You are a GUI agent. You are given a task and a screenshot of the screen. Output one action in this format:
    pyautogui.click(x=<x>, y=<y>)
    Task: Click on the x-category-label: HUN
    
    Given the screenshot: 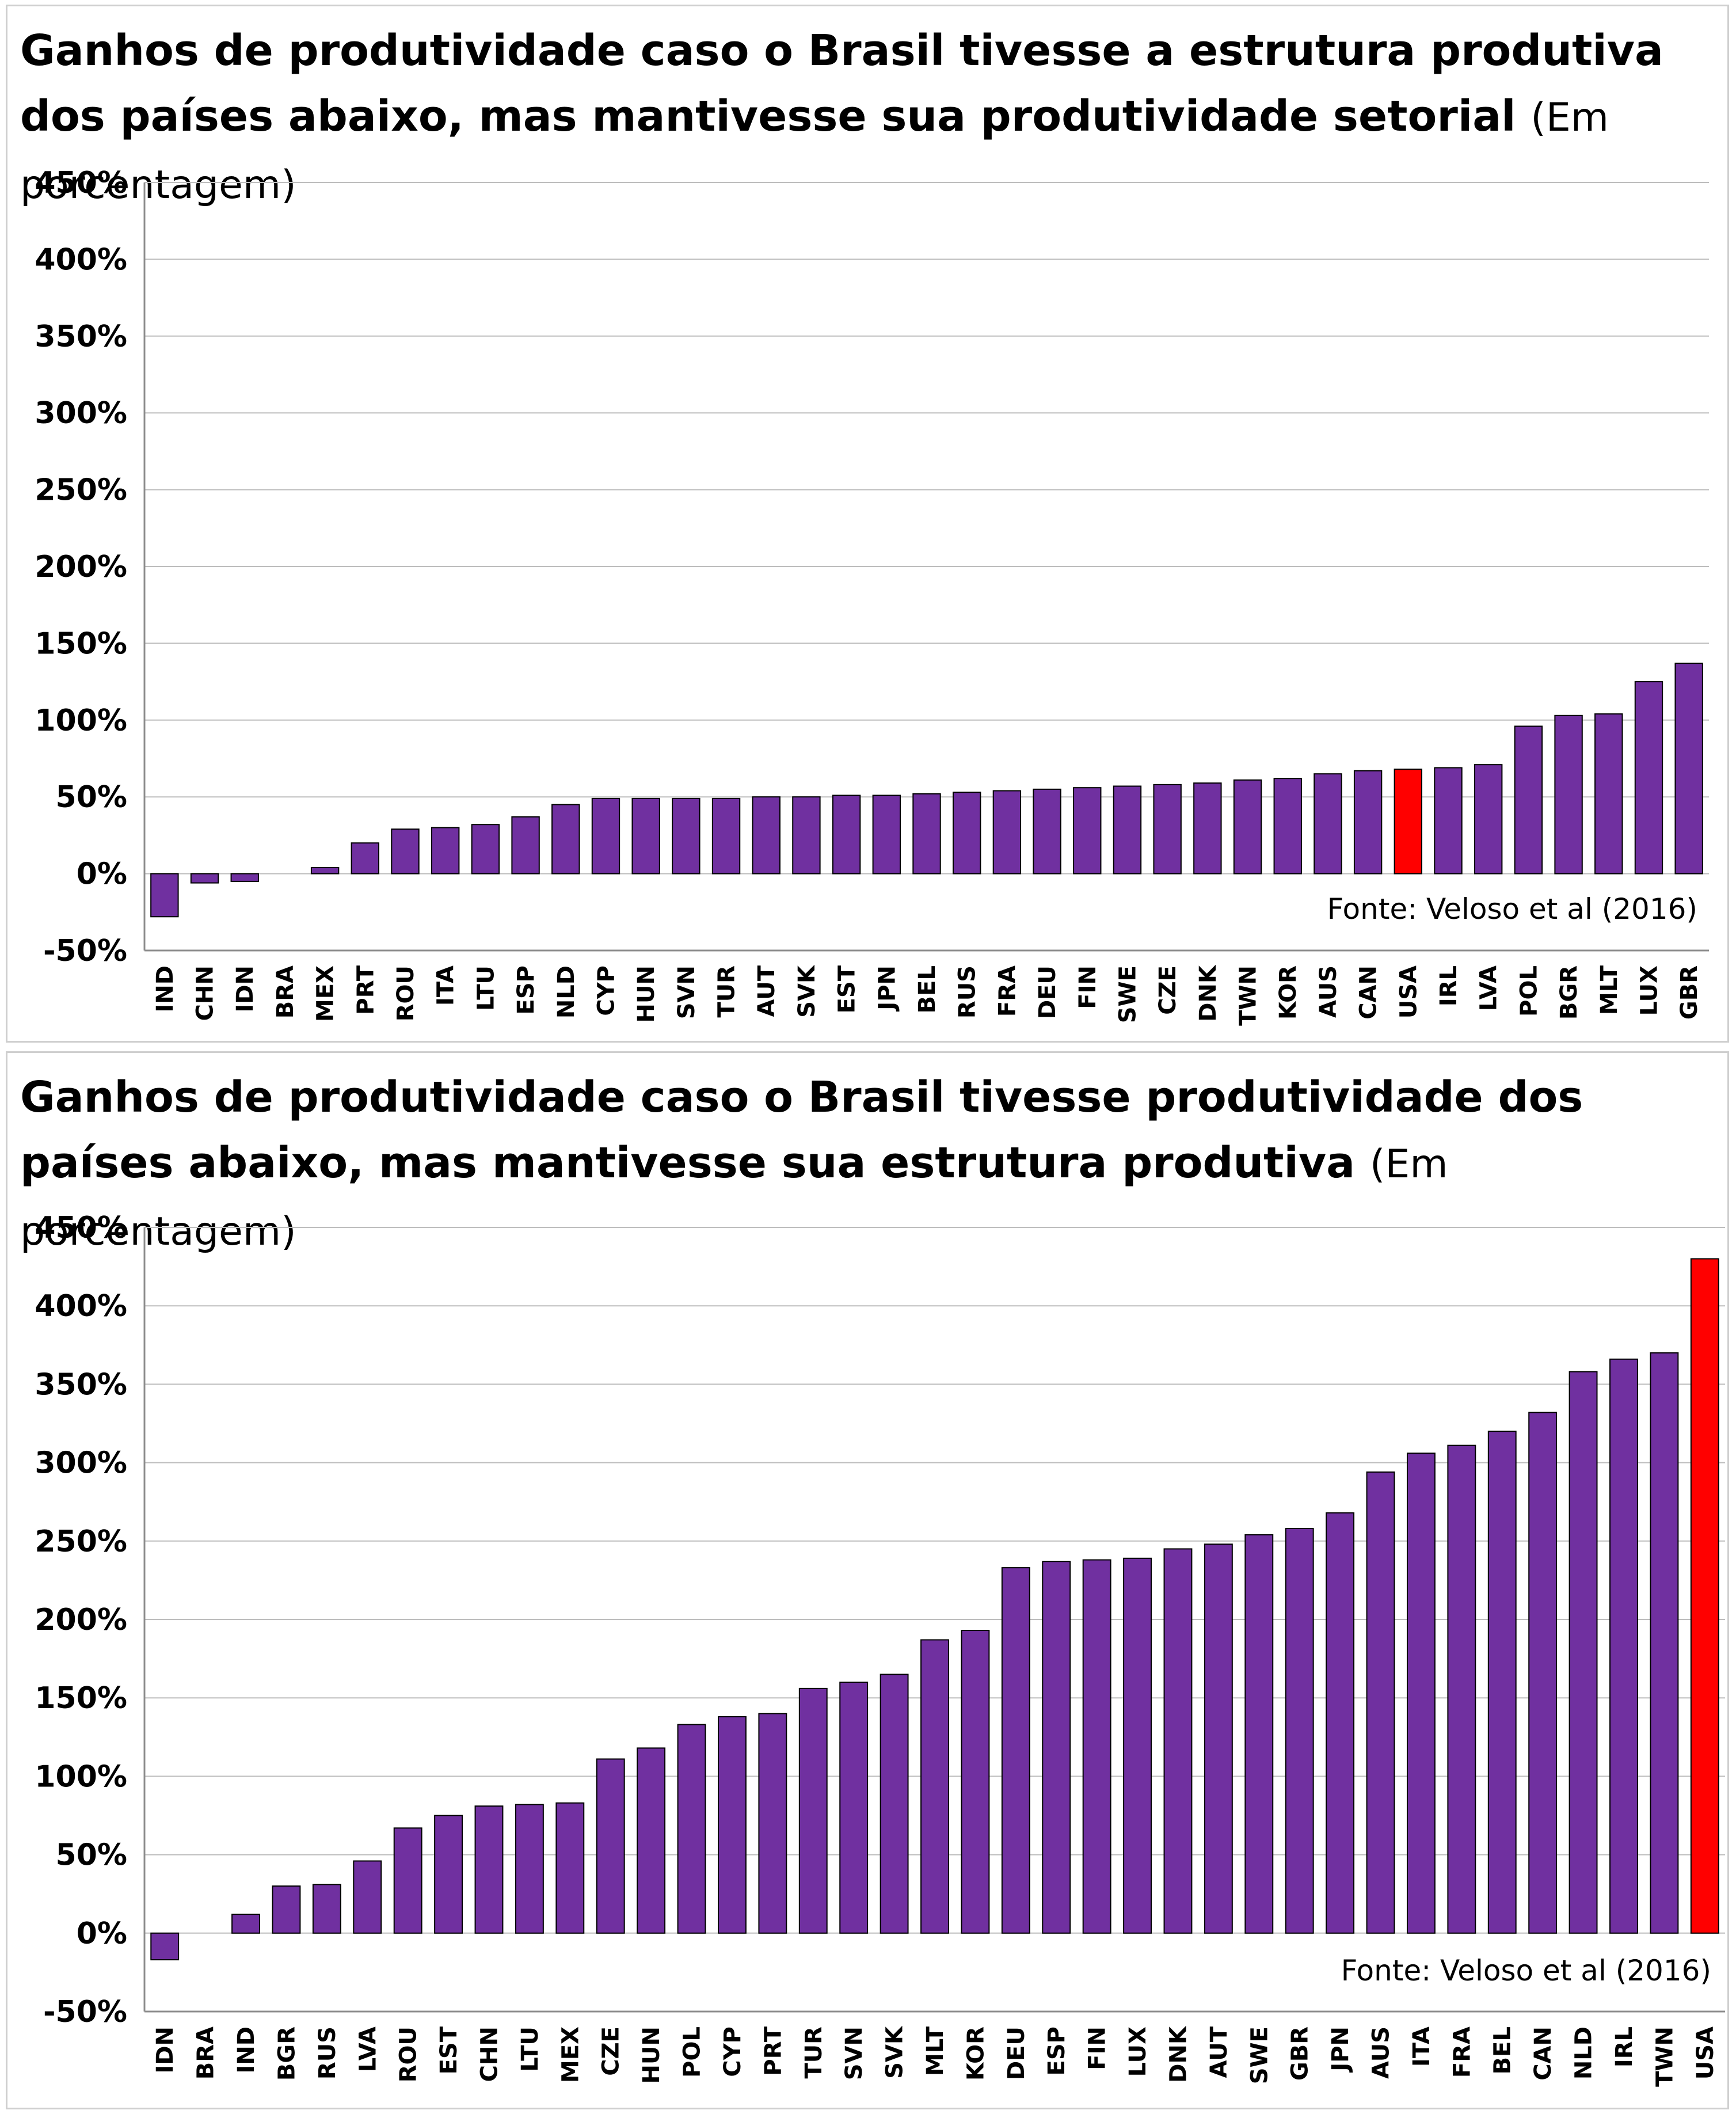 What is the action you would take?
    pyautogui.click(x=651, y=2054)
    